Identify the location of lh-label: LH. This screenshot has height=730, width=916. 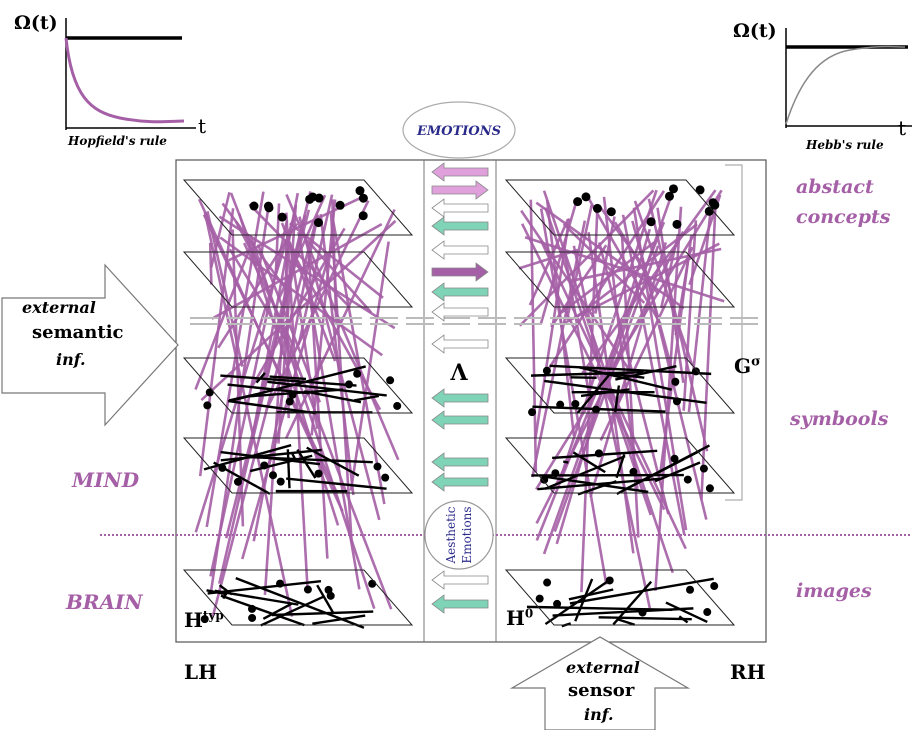
(200, 672).